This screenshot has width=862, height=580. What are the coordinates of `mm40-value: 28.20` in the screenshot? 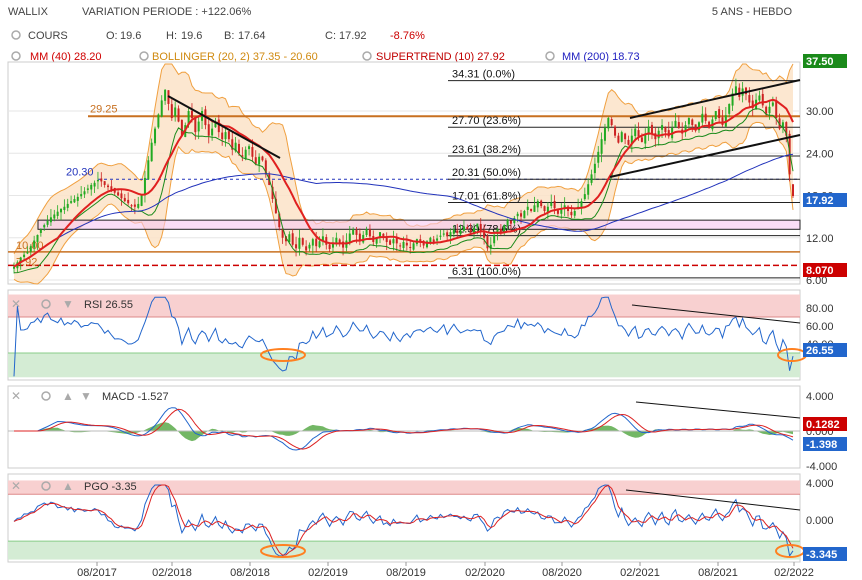 It's located at (88, 57).